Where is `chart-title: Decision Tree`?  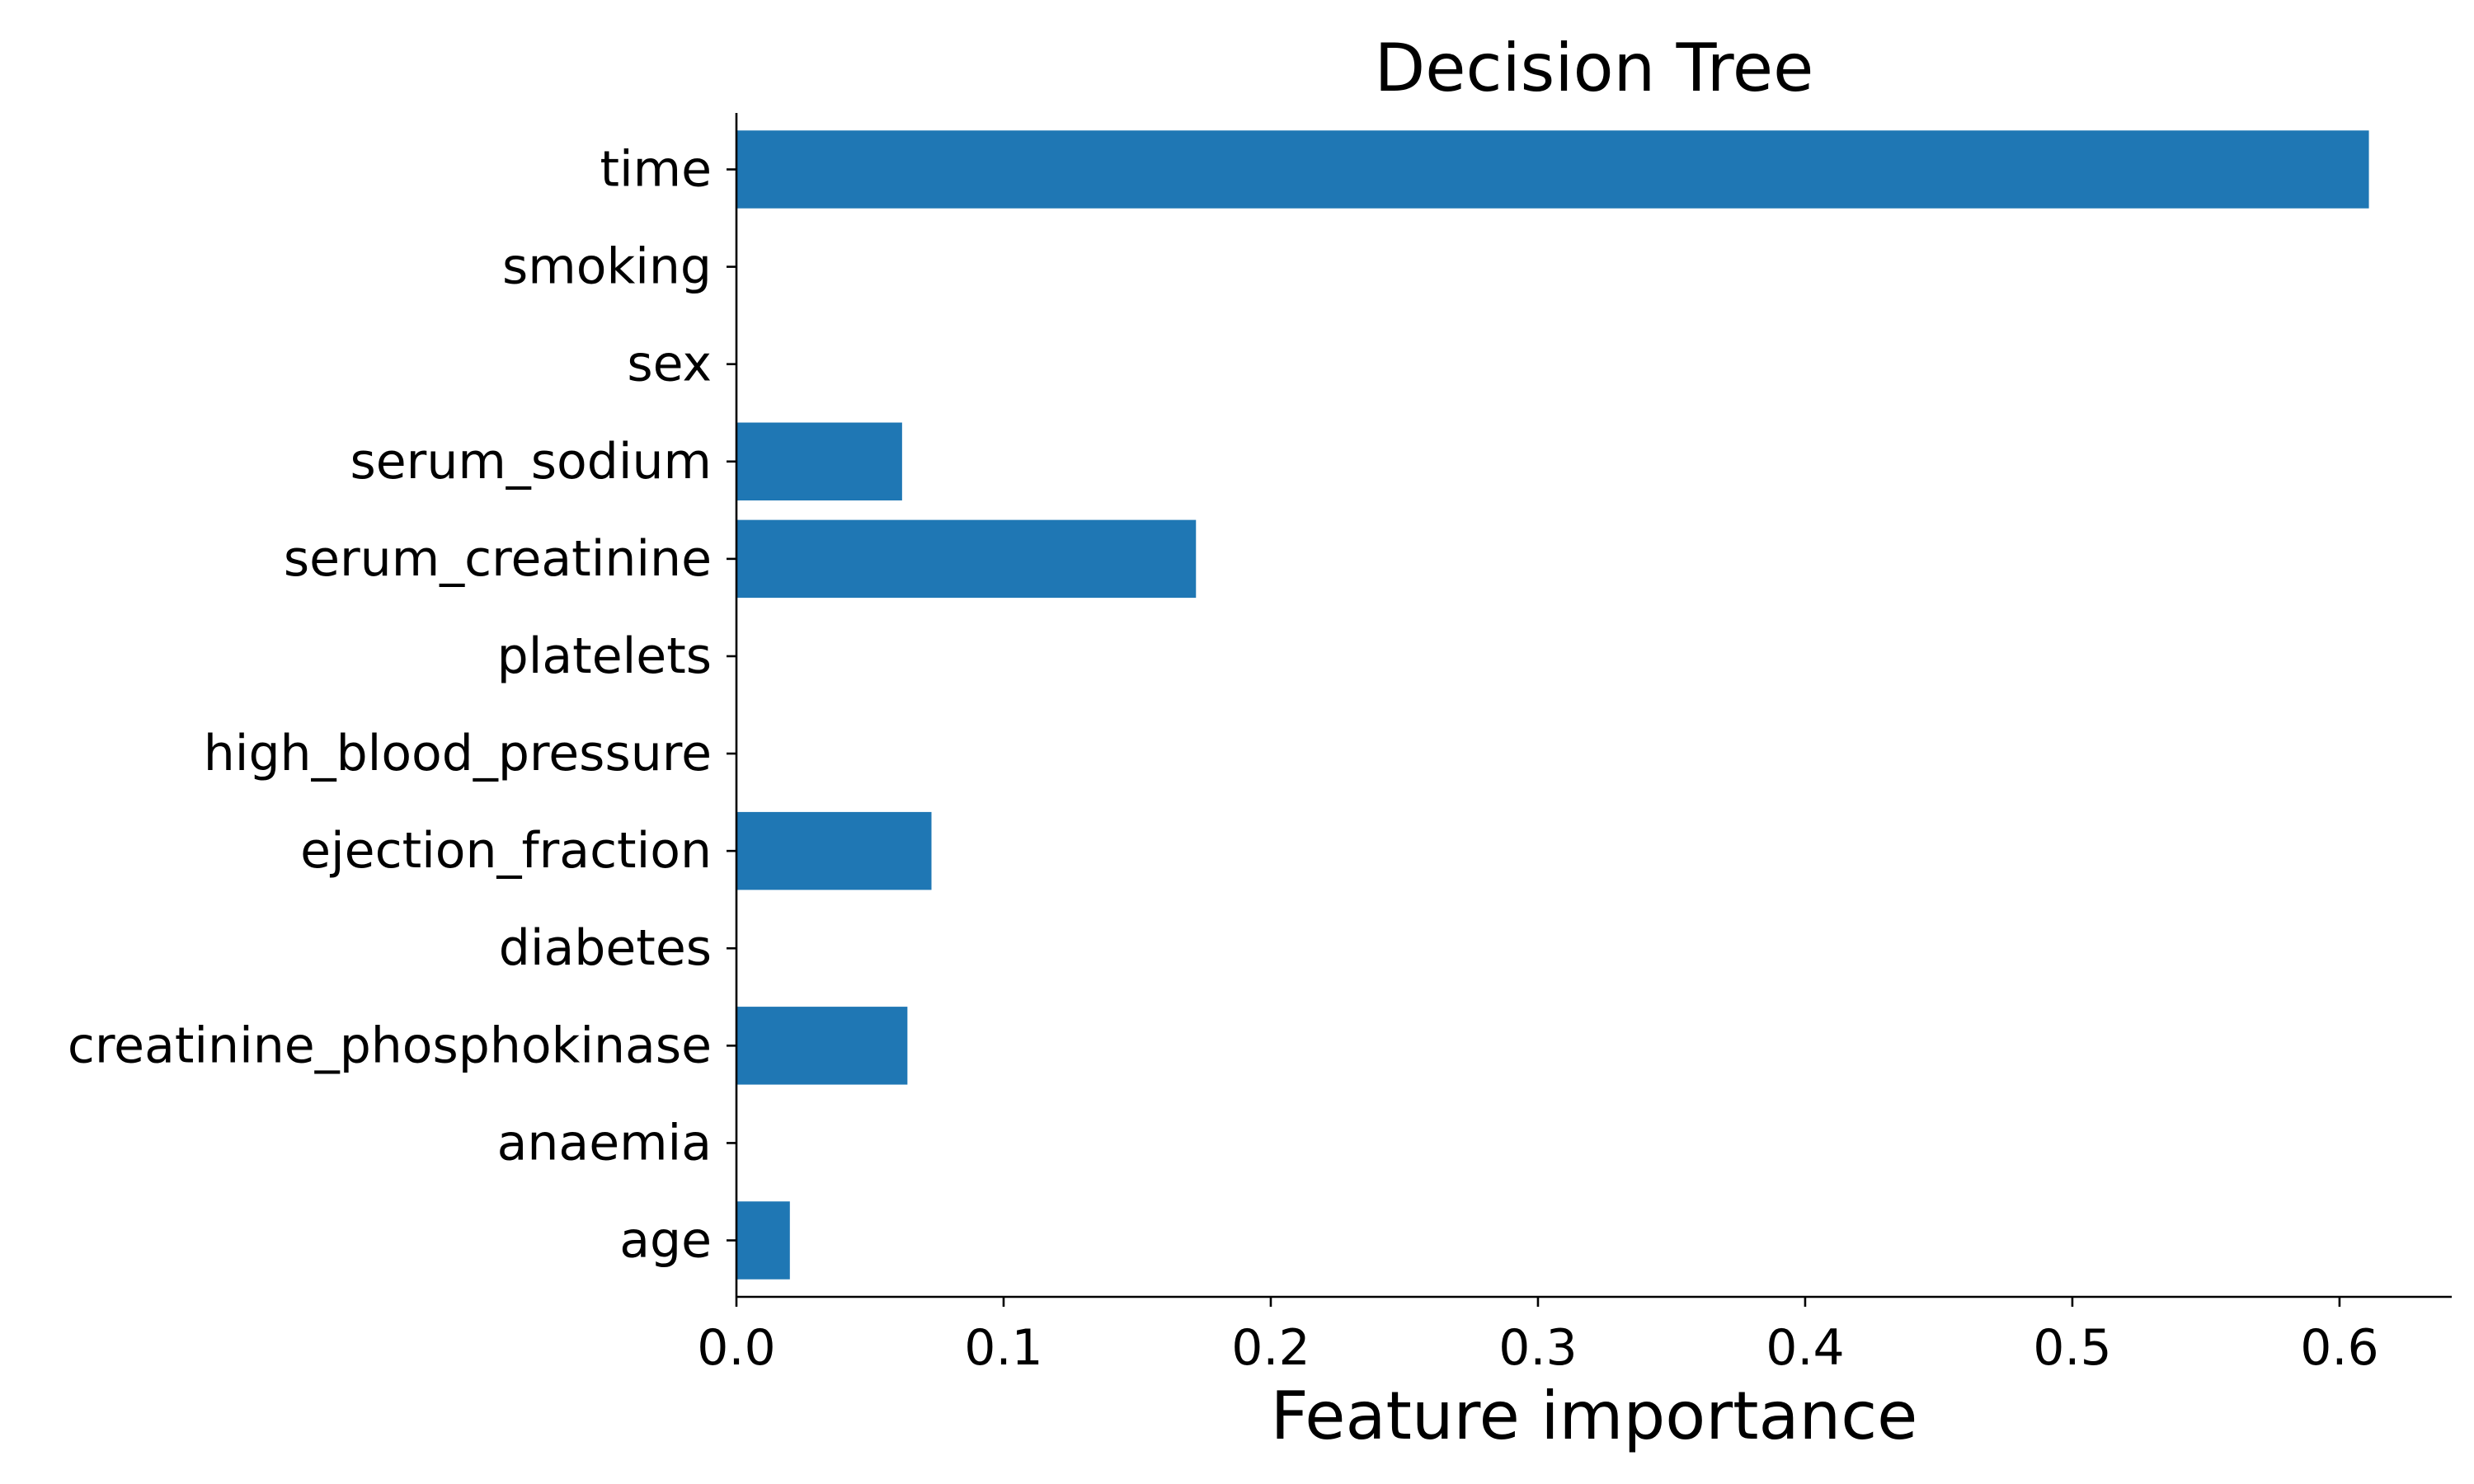 chart-title: Decision Tree is located at coordinates (1594, 68).